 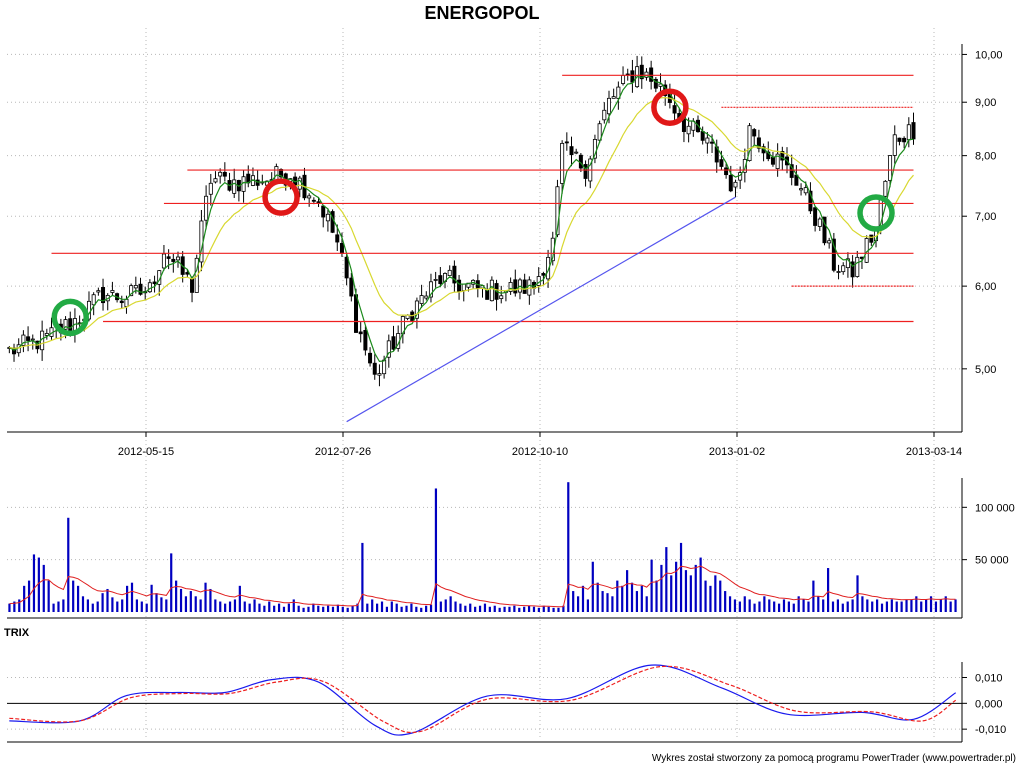 What do you see at coordinates (17, 633) in the screenshot?
I see `trix-label: TRIX` at bounding box center [17, 633].